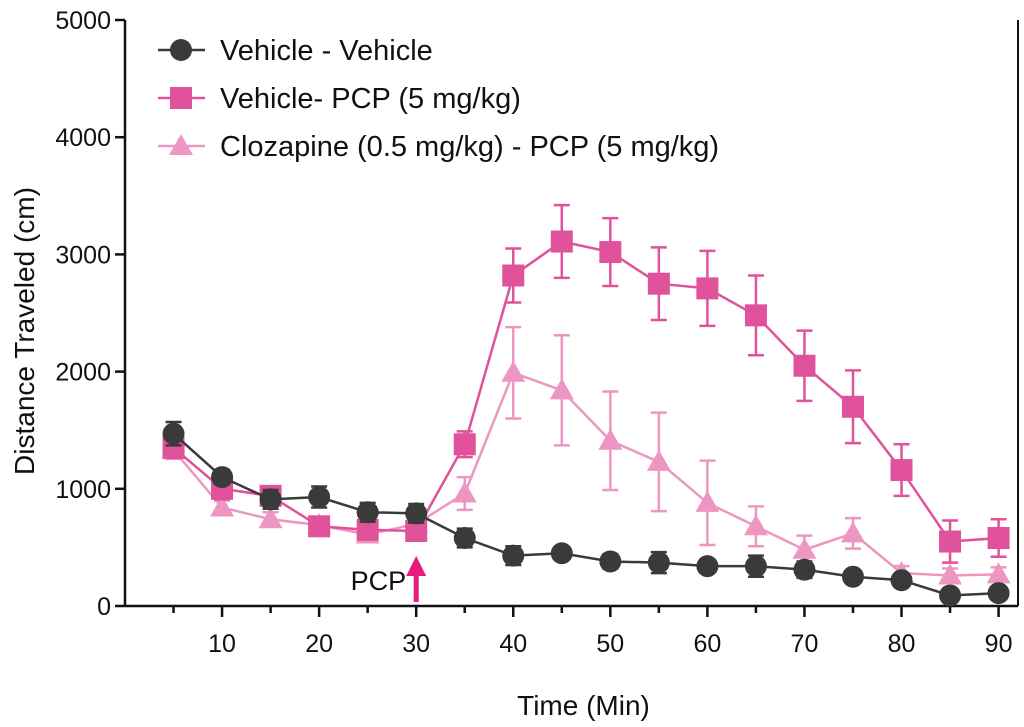 This screenshot has width=1024, height=727. I want to click on x-tick-label: 20, so click(319, 644).